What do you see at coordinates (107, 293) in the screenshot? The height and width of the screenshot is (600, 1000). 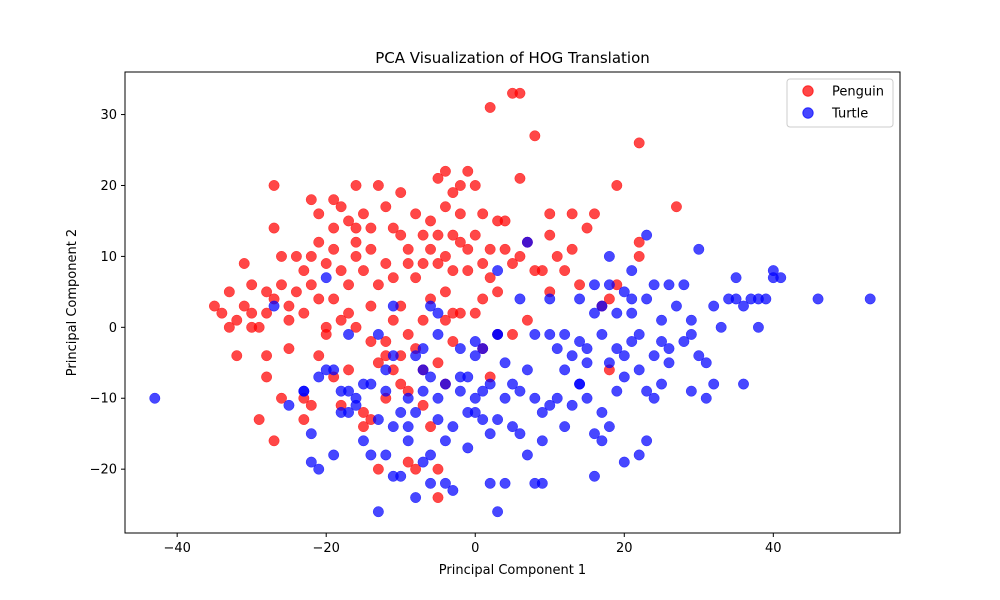 I see `y-axis: −20 −10 0 10 20 30` at bounding box center [107, 293].